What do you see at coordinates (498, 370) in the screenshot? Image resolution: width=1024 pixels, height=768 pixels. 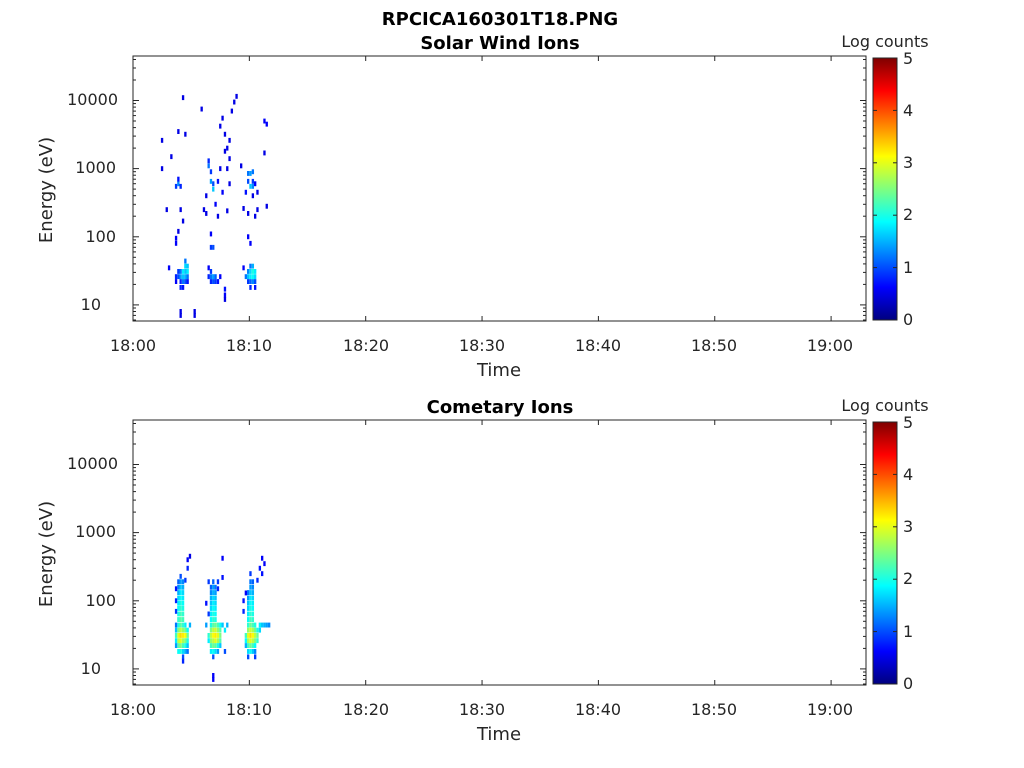 I see `x-axis-label: Time` at bounding box center [498, 370].